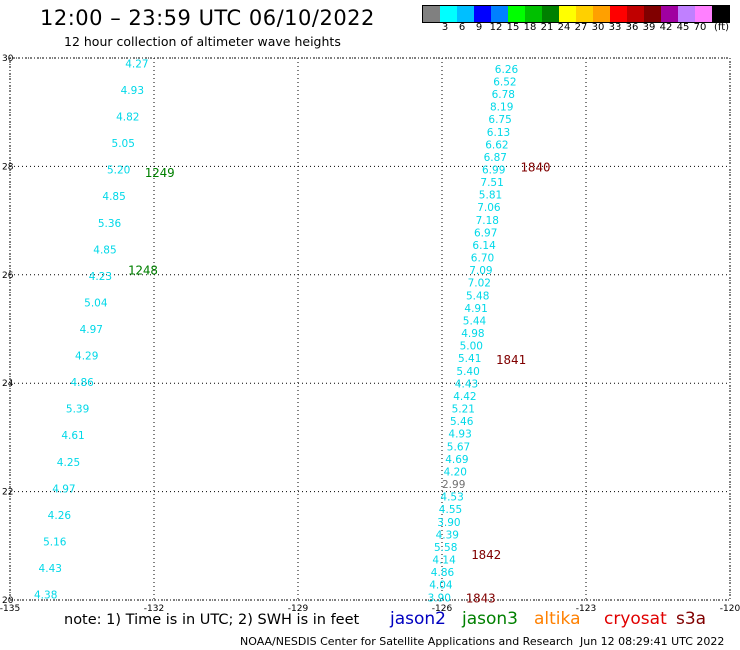 This screenshot has width=740, height=650. I want to click on legend-label: 9, so click(479, 27).